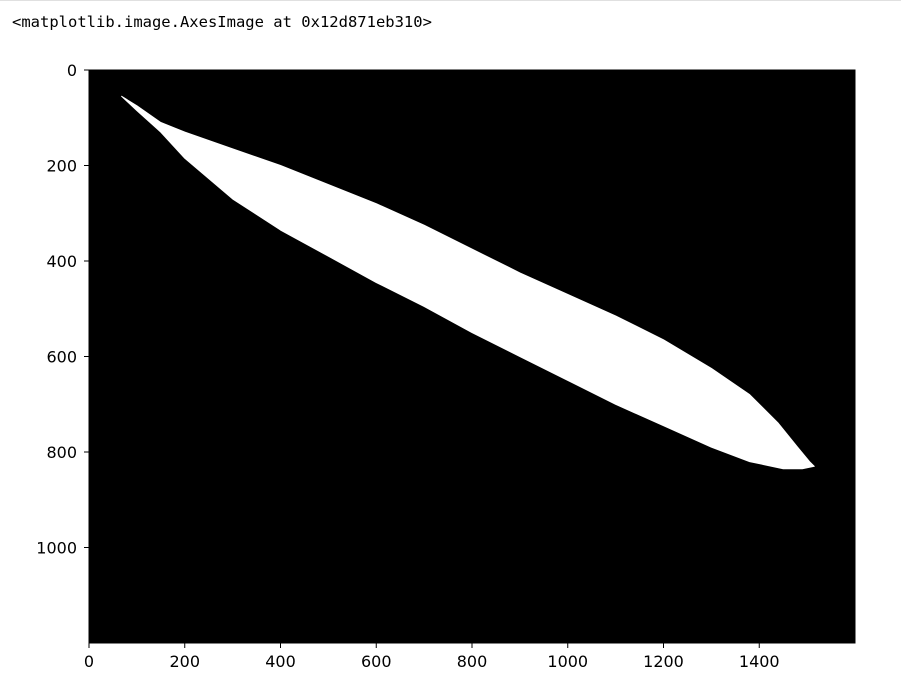 This screenshot has width=901, height=689. What do you see at coordinates (450, 0) in the screenshot?
I see `cell-divider` at bounding box center [450, 0].